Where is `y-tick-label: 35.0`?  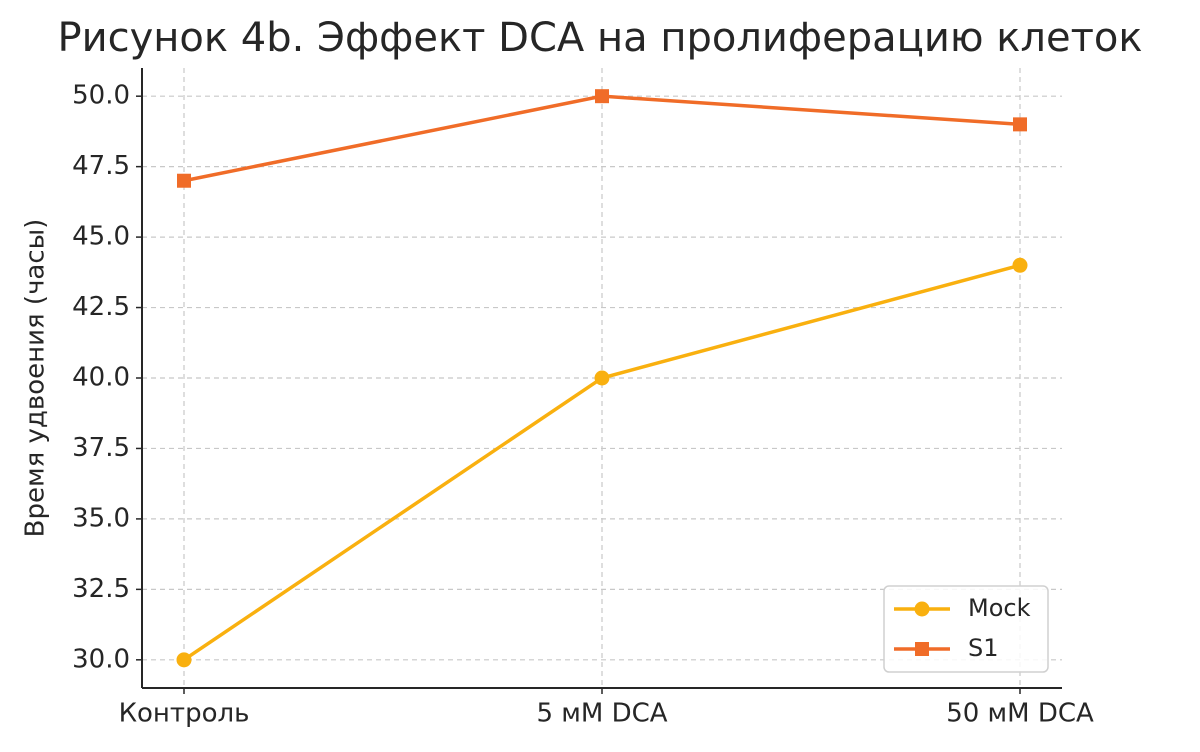 y-tick-label: 35.0 is located at coordinates (101, 518).